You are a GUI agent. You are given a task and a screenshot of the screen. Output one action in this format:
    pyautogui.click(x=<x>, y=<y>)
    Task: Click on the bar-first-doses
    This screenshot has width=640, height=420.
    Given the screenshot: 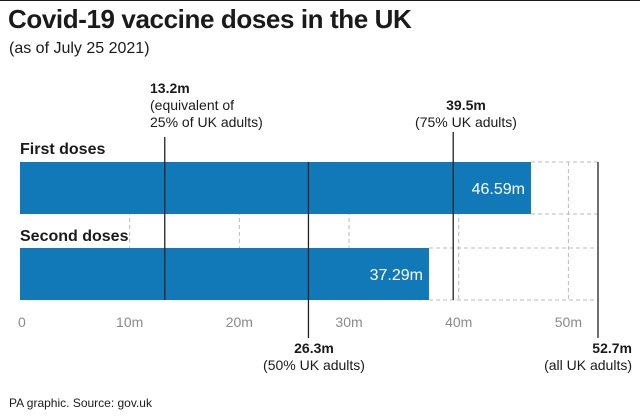 What is the action you would take?
    pyautogui.click(x=275, y=188)
    